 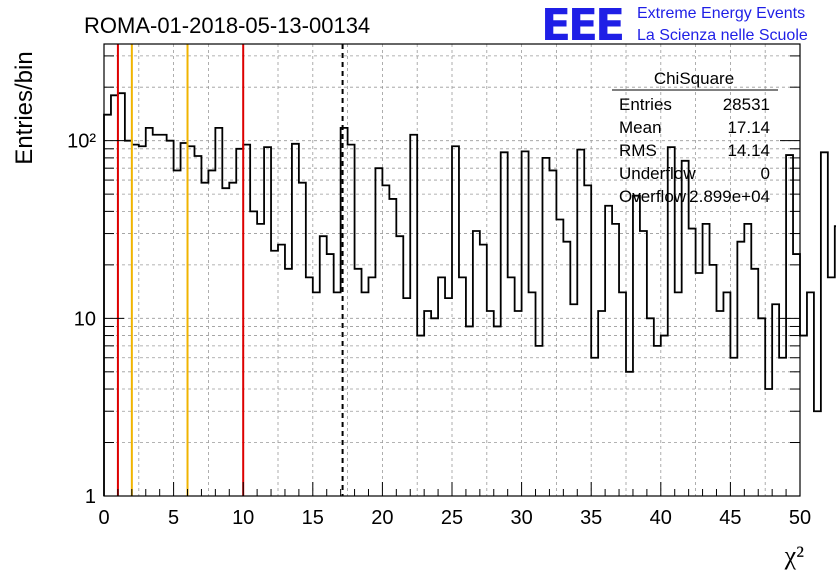 What do you see at coordinates (85, 319) in the screenshot?
I see `y-tick-label: 10` at bounding box center [85, 319].